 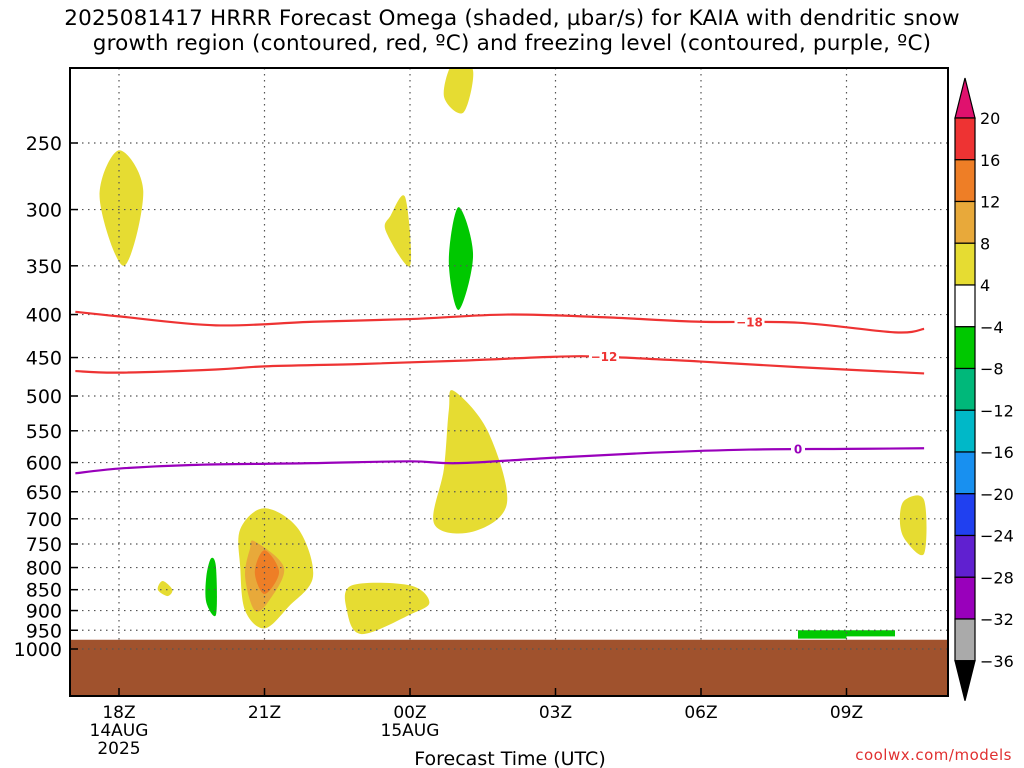 I want to click on x-tick-label-18Z: 18Z, so click(x=118, y=713).